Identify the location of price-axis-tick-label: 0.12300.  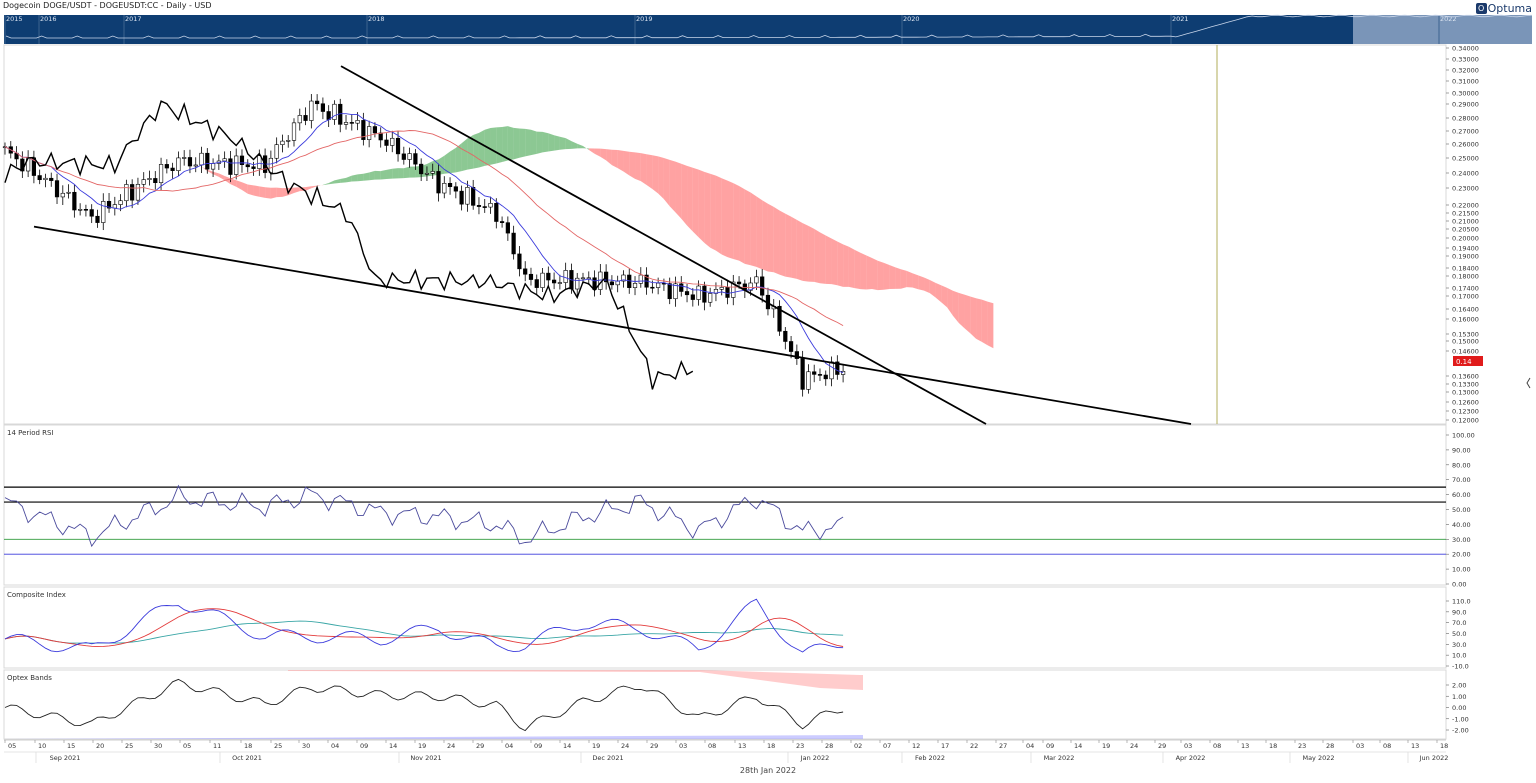
(1465, 412).